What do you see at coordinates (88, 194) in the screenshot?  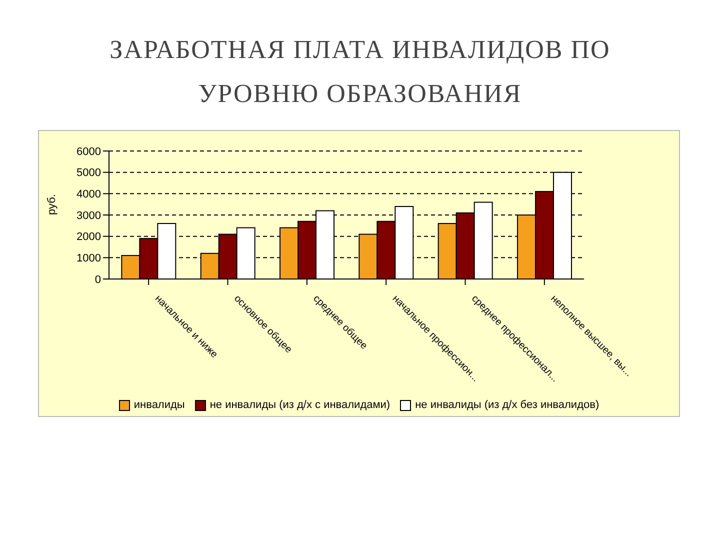 I see `y-tick-label: 4000` at bounding box center [88, 194].